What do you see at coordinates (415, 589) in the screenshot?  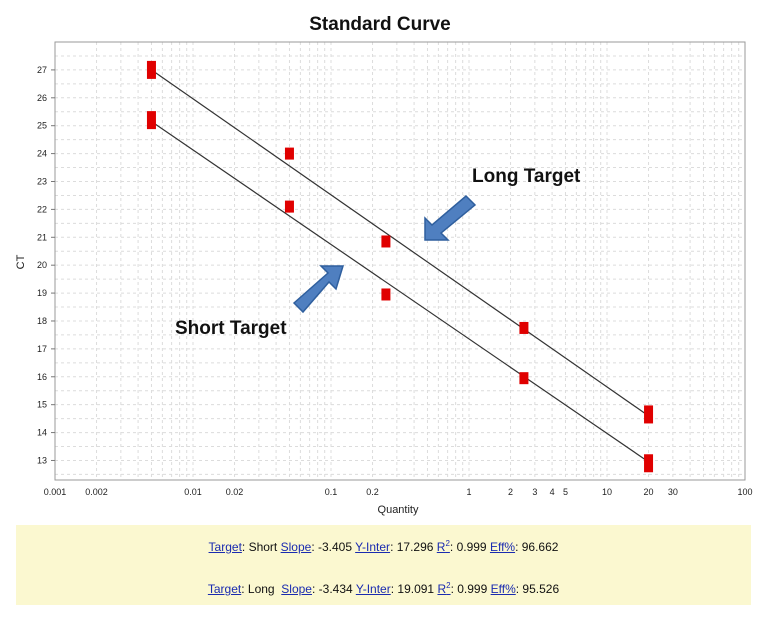 I see `y-inter-value: 19.091` at bounding box center [415, 589].